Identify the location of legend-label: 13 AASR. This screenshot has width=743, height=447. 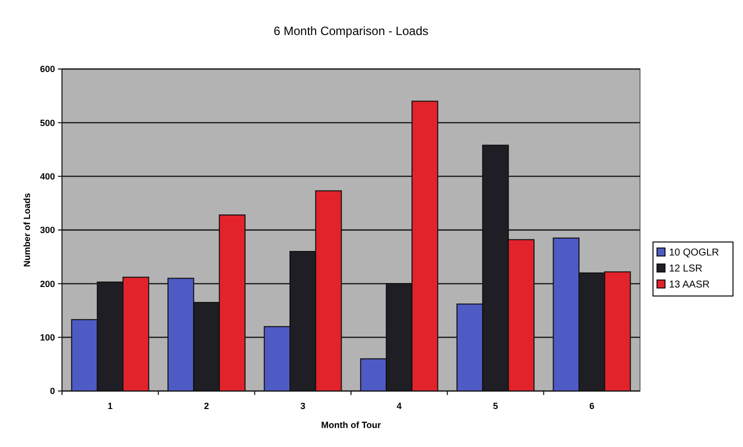
(689, 285).